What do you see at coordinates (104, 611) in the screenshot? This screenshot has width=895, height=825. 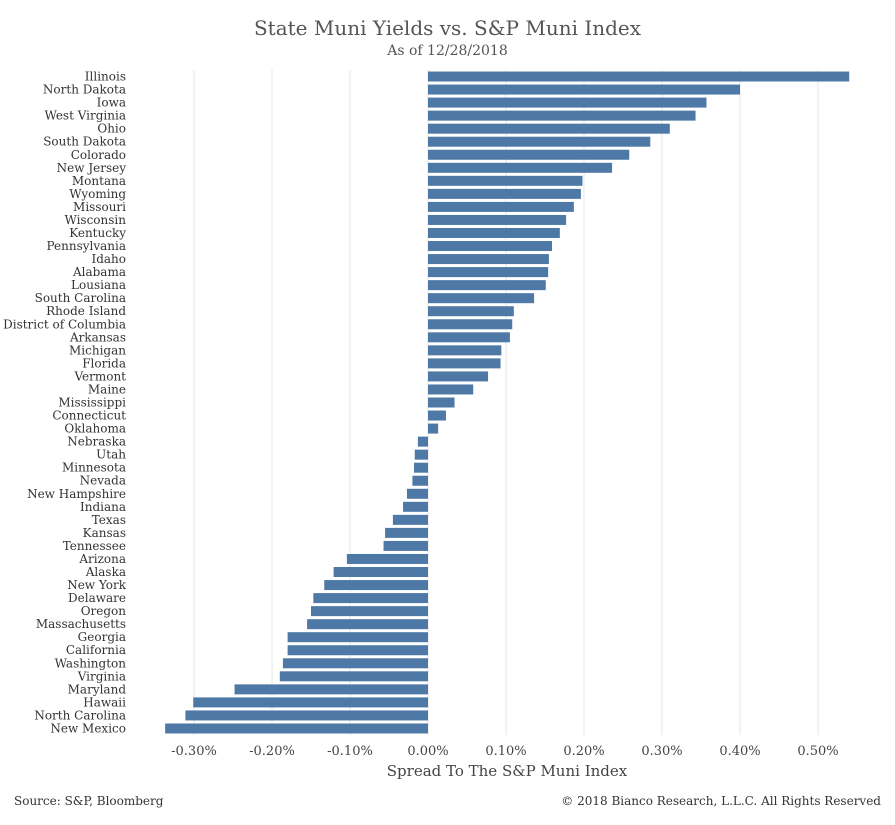 I see `category-label: Oregon` at bounding box center [104, 611].